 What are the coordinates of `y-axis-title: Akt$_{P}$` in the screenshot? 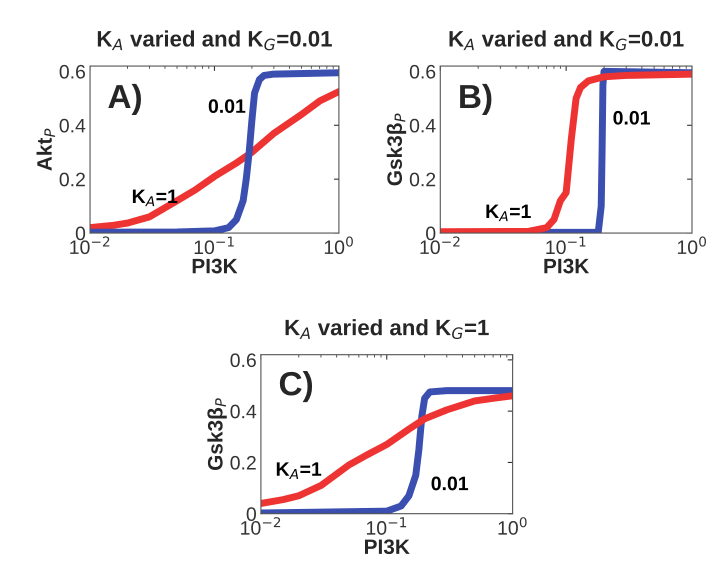 It's located at (46, 149).